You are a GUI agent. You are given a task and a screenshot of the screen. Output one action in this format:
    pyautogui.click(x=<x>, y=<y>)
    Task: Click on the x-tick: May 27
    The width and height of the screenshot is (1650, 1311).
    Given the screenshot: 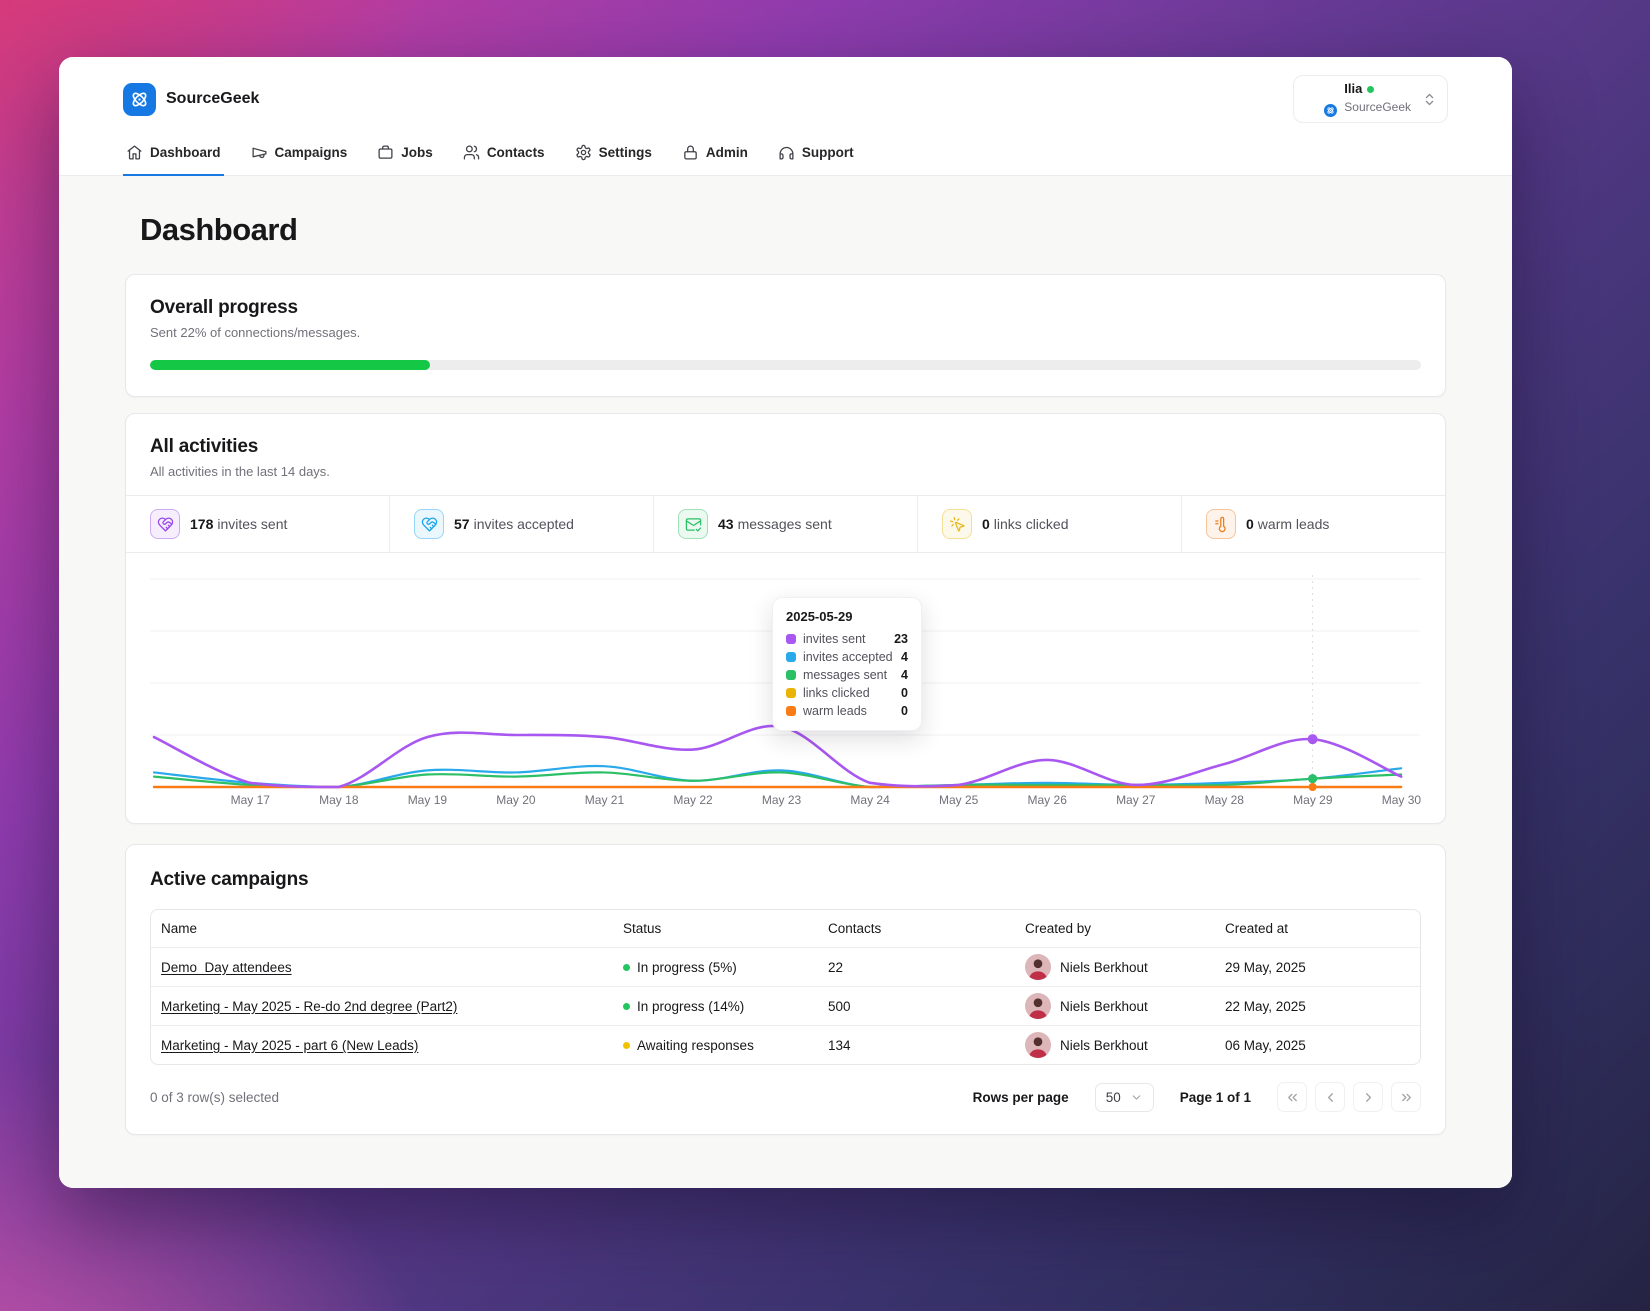 What is the action you would take?
    pyautogui.click(x=1136, y=800)
    